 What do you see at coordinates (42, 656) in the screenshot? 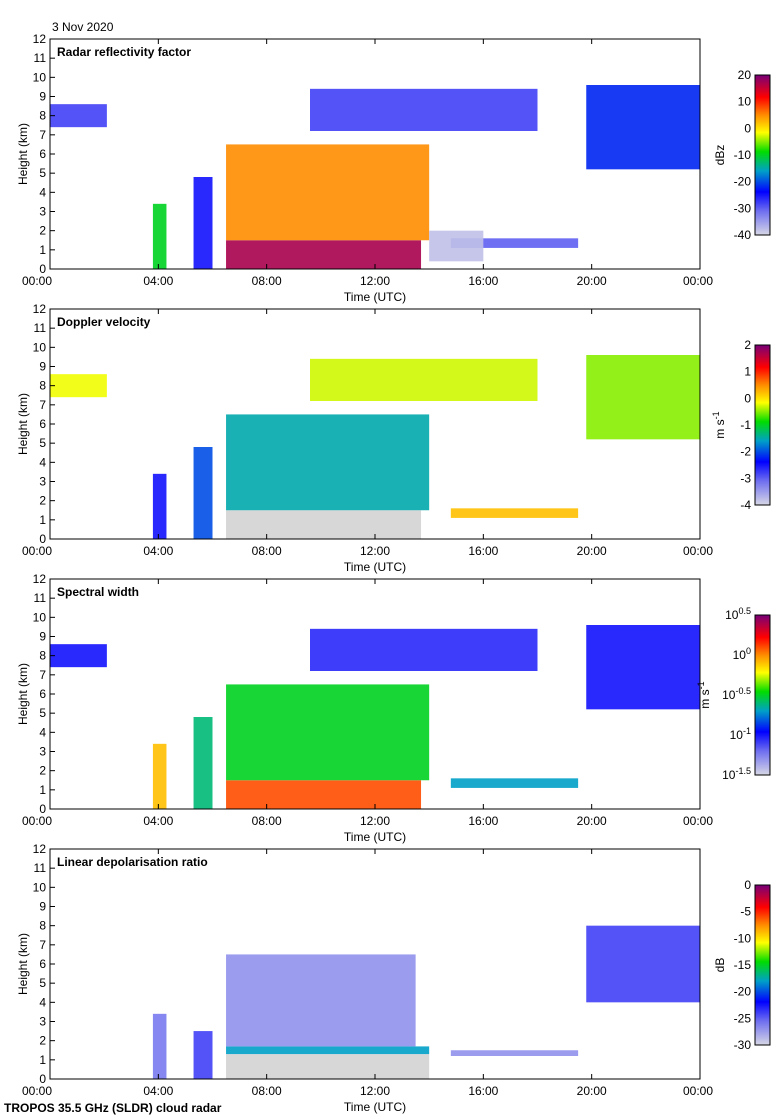
I see `y-tick-label: 8` at bounding box center [42, 656].